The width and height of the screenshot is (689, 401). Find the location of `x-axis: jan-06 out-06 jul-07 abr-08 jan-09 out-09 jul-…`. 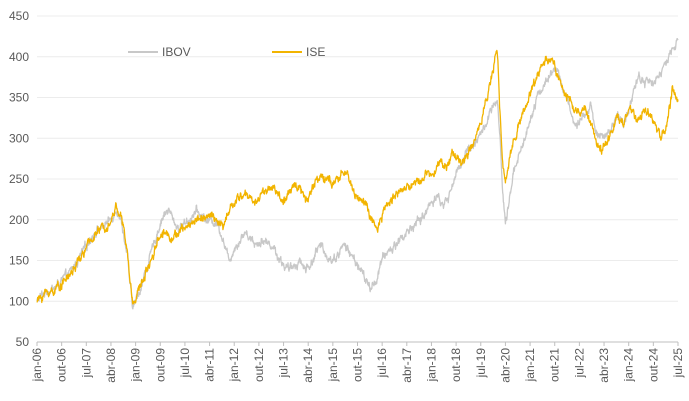

x-axis: jan-06 out-06 jul-07 abr-08 jan-09 out-09 jul-… is located at coordinates (357, 362).